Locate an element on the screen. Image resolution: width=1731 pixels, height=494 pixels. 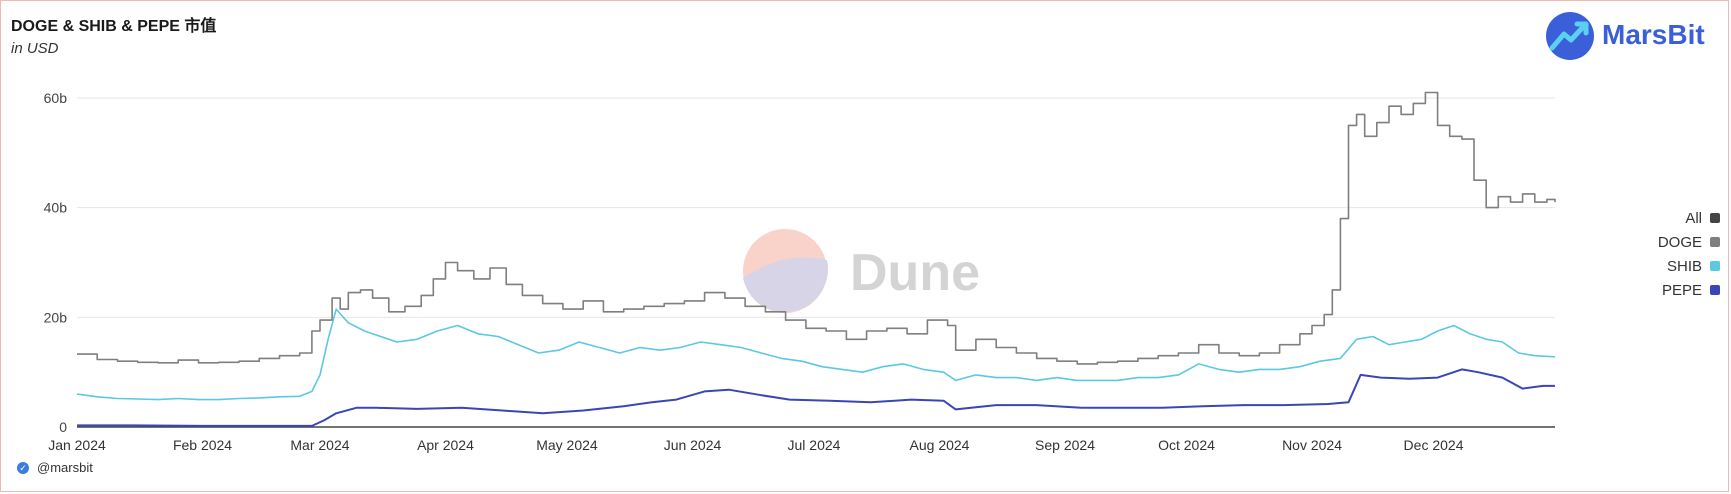
legend-label: SHIB is located at coordinates (1684, 266).